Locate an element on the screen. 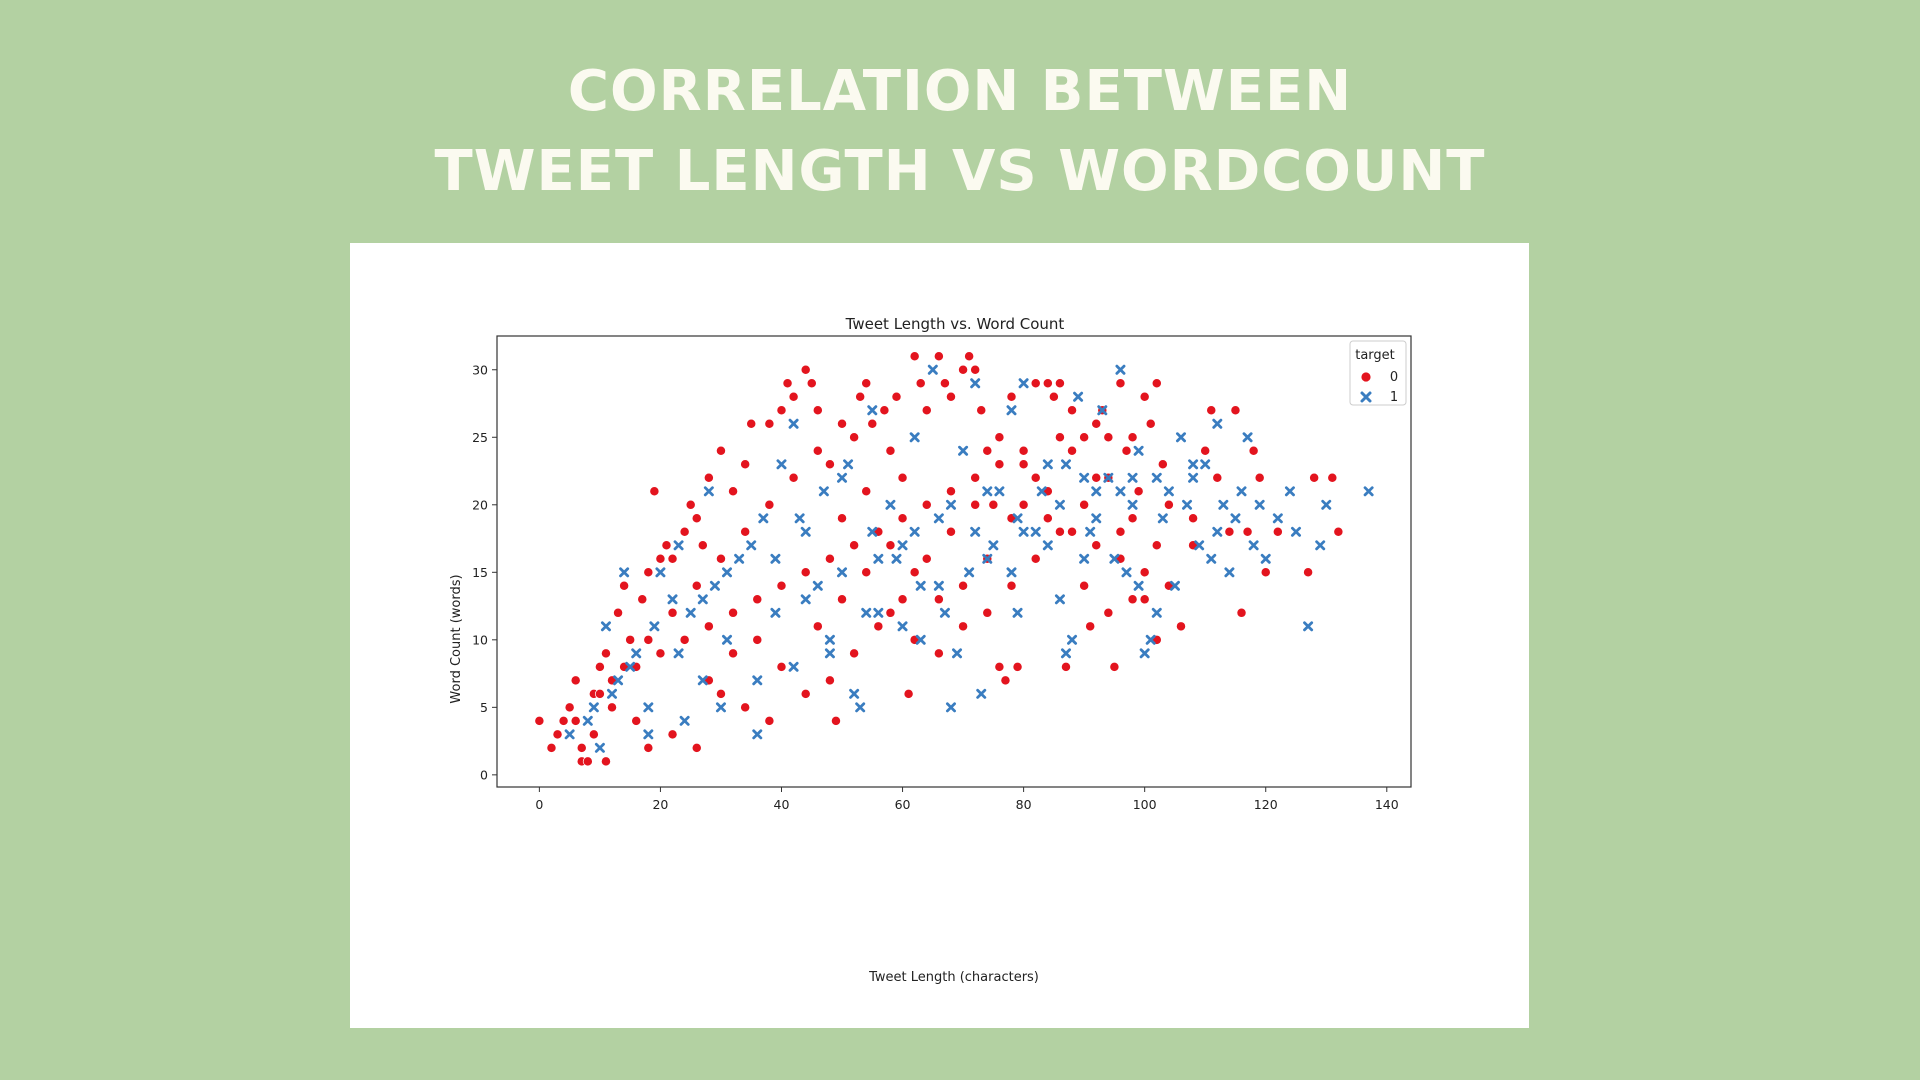 This screenshot has width=1920, height=1080. x-tick-label: 120 is located at coordinates (1266, 804).